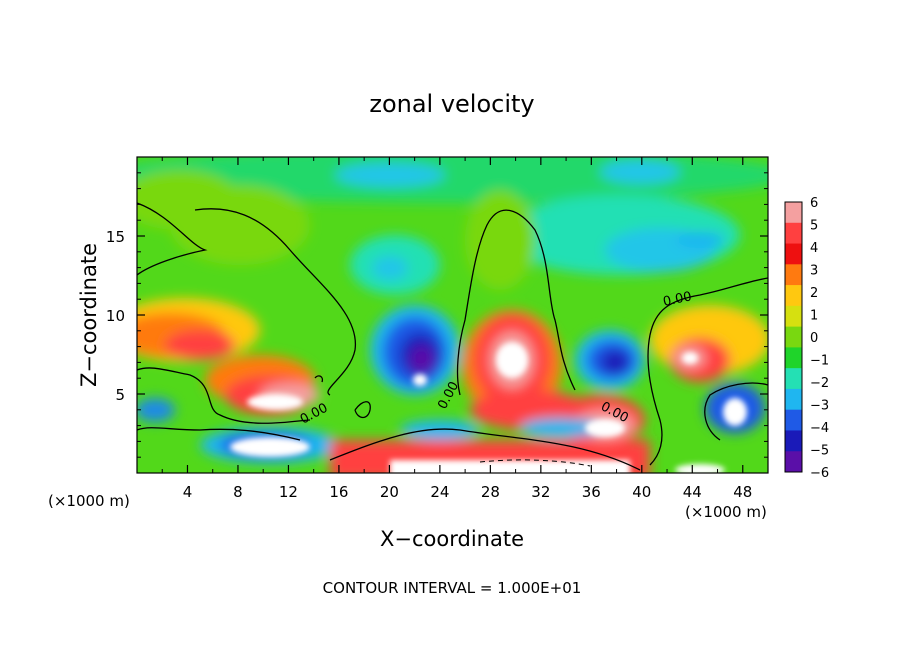 This screenshot has width=904, height=654. Describe the element at coordinates (814, 203) in the screenshot. I see `colorbar-label: 6` at that location.